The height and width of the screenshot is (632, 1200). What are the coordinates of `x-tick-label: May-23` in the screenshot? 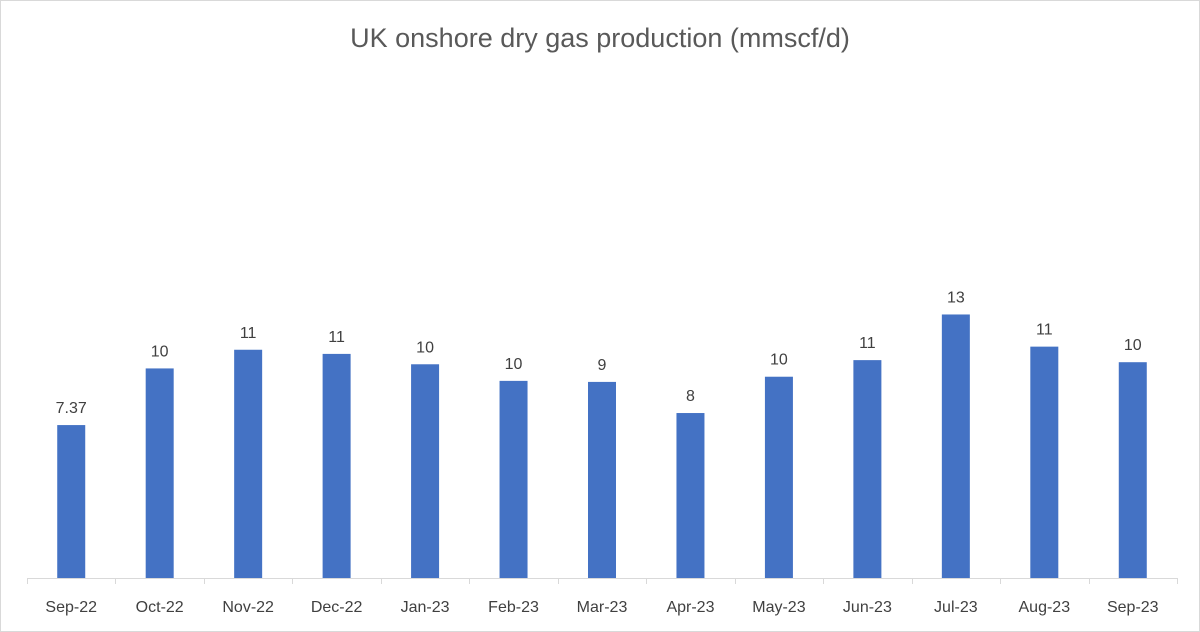 It's located at (778, 607).